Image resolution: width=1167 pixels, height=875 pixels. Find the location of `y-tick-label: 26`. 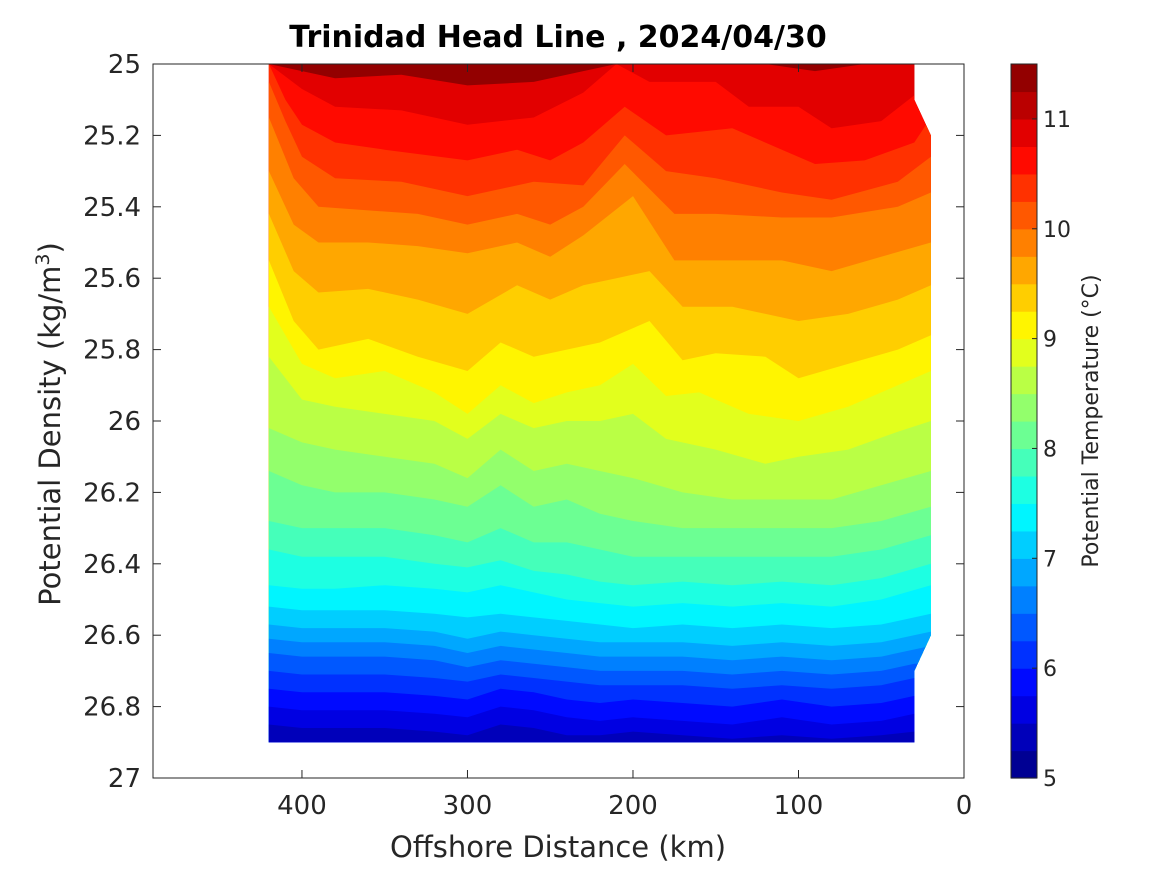

y-tick-label: 26 is located at coordinates (124, 422).